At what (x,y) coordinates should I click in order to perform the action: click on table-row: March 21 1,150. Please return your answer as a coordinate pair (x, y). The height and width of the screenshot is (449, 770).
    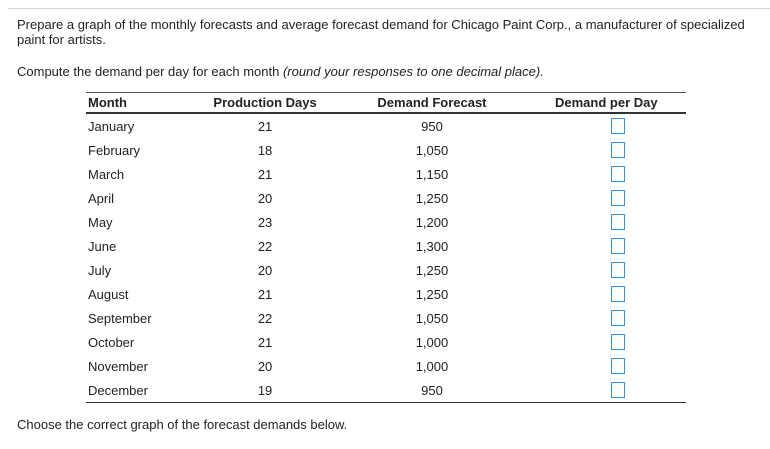
    Looking at the image, I should click on (386, 174).